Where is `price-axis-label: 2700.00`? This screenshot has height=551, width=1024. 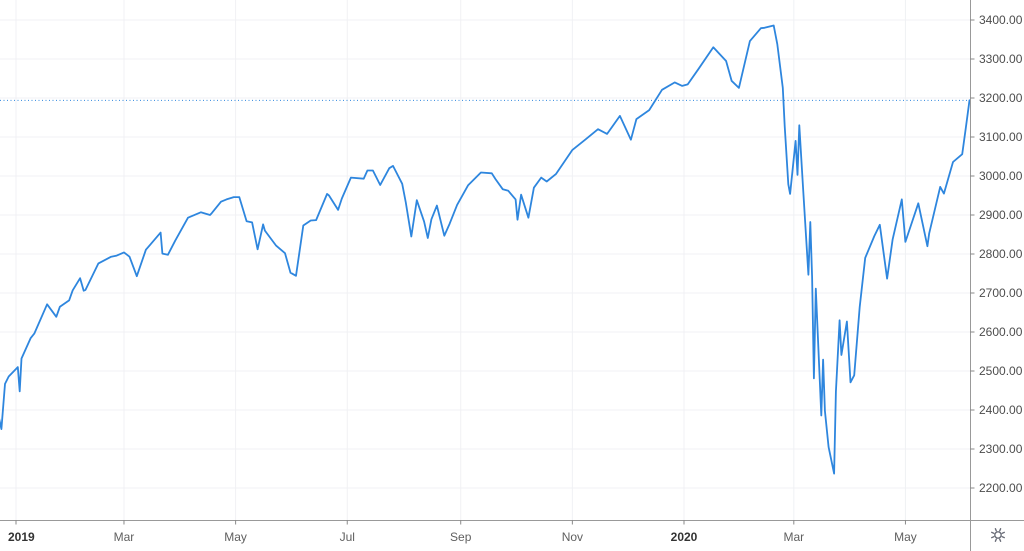 price-axis-label: 2700.00 is located at coordinates (1001, 293).